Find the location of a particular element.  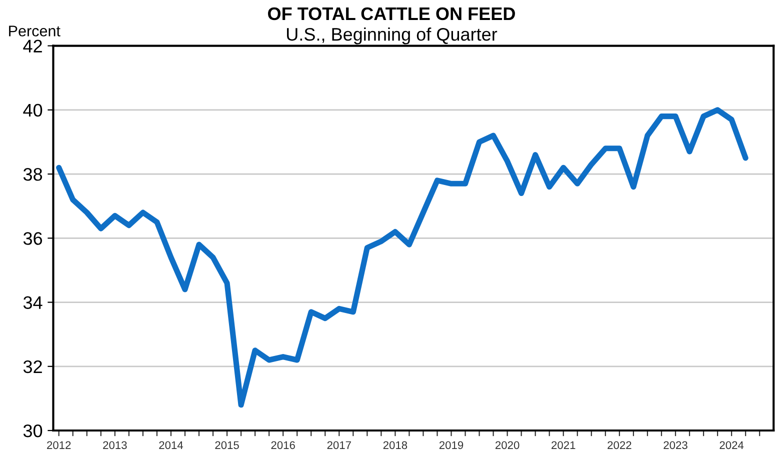

y-tick-label: 38 is located at coordinates (32, 174).